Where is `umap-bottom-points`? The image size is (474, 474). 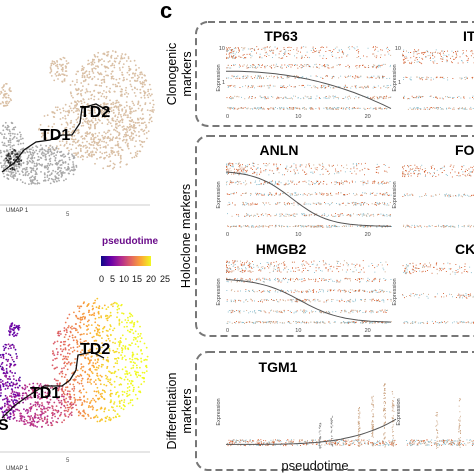
umap-bottom-points is located at coordinates (74, 362).